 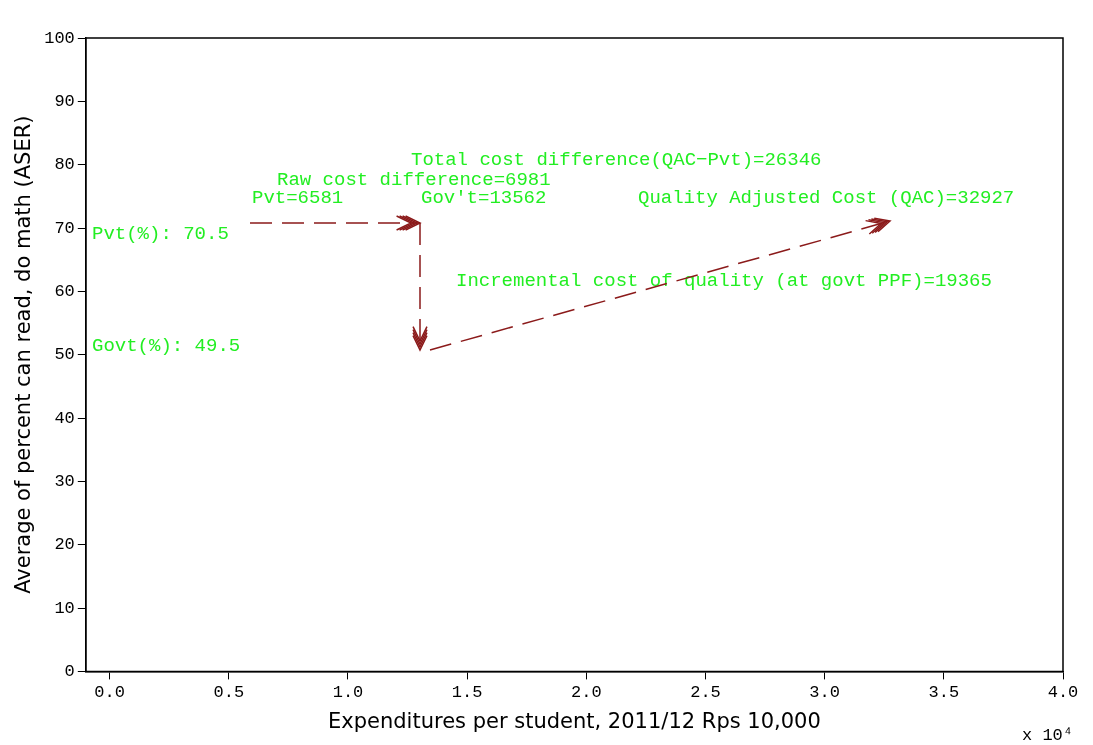 What do you see at coordinates (64, 165) in the screenshot?
I see `y-tick-label: 80` at bounding box center [64, 165].